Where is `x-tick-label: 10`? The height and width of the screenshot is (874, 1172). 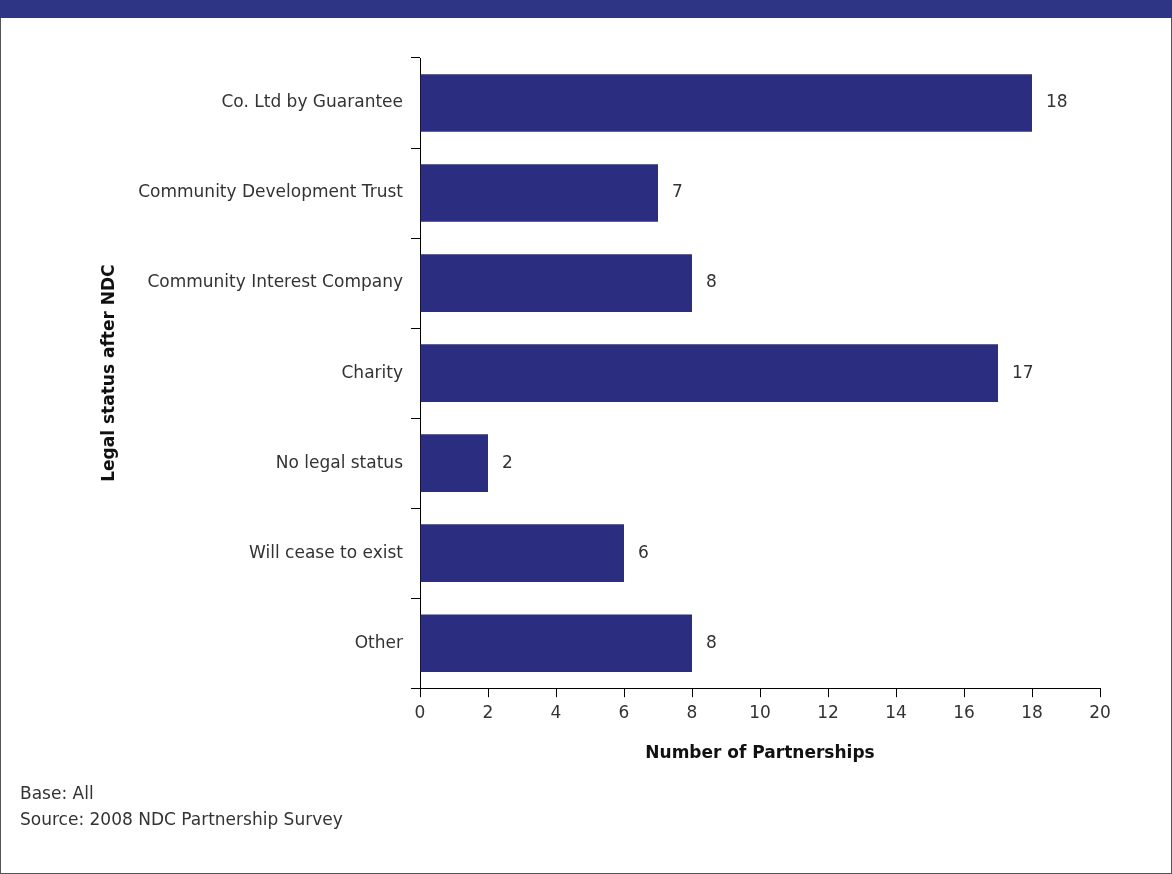
x-tick-label: 10 is located at coordinates (760, 711).